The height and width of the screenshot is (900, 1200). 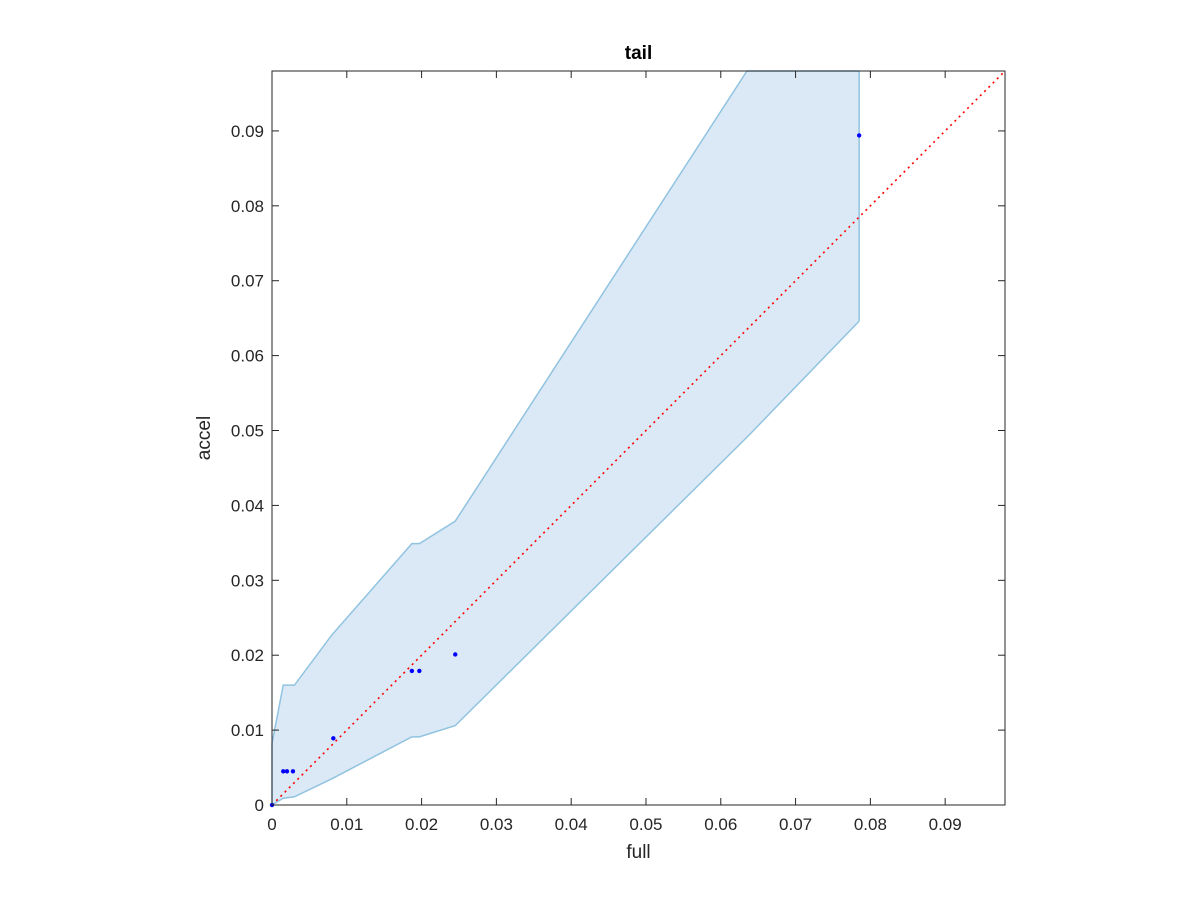 What do you see at coordinates (720, 824) in the screenshot?
I see `x-tick-label: 0.06` at bounding box center [720, 824].